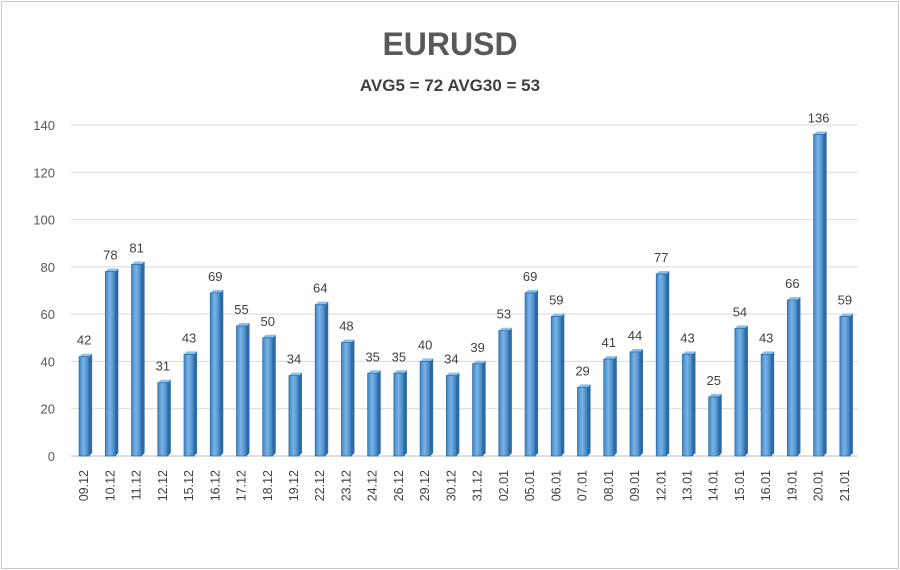  Describe the element at coordinates (163, 485) in the screenshot. I see `x-tick-label: 12.12` at that location.